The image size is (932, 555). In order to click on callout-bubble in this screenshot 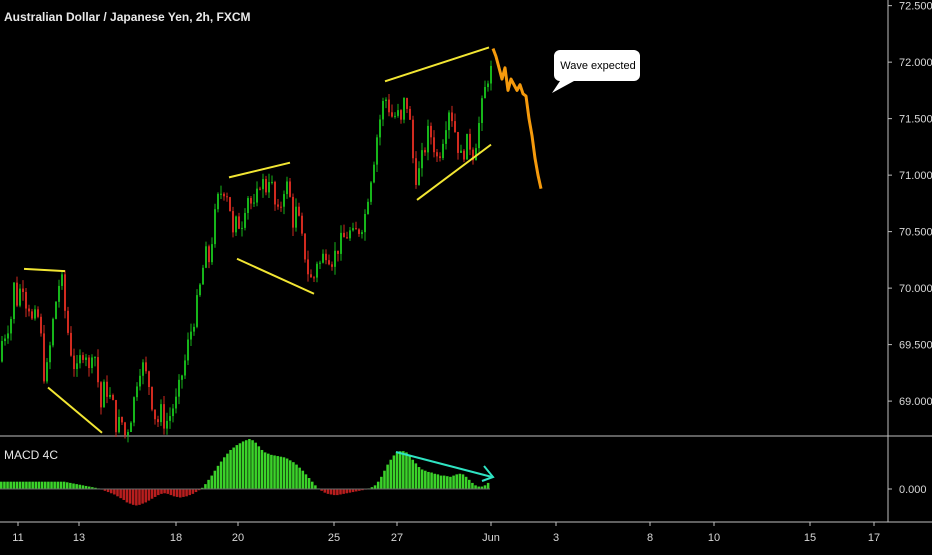, I will do `click(596, 71)`.